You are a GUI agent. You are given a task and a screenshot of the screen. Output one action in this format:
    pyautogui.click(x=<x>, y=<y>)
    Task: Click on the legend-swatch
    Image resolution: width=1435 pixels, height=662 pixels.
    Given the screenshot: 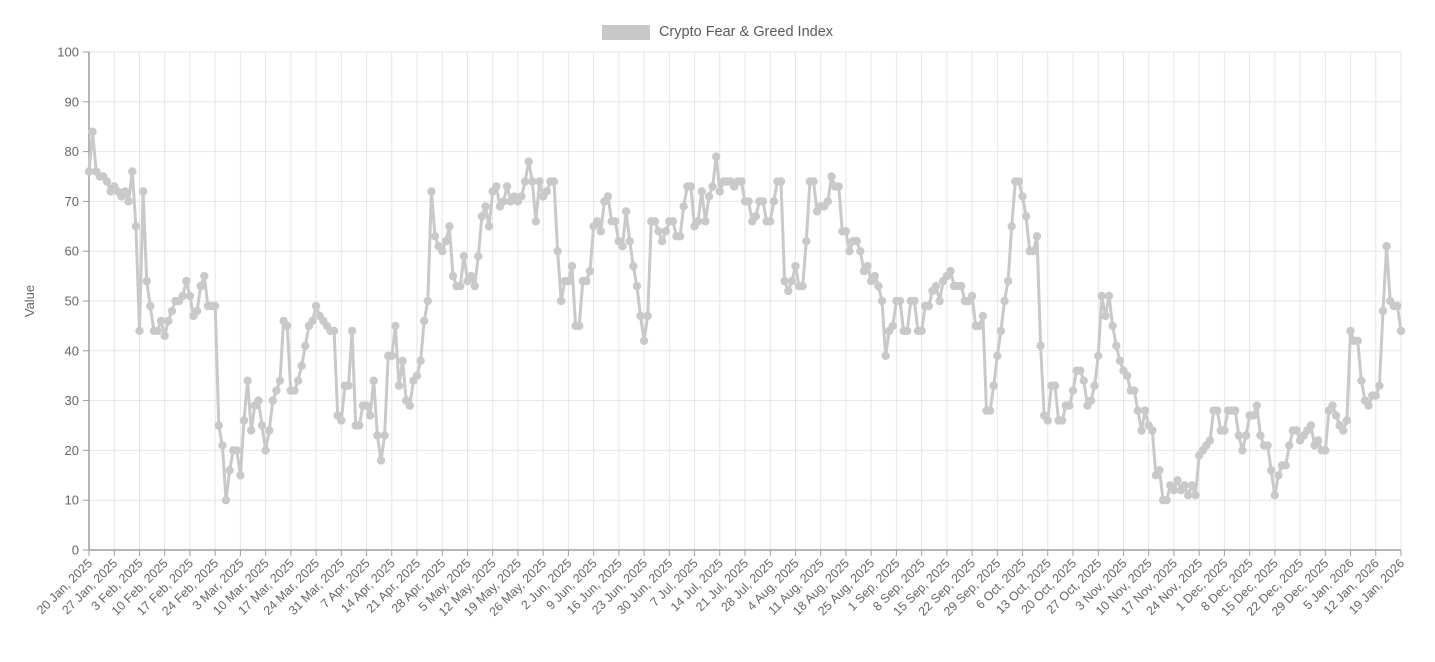 What is the action you would take?
    pyautogui.click(x=625, y=32)
    